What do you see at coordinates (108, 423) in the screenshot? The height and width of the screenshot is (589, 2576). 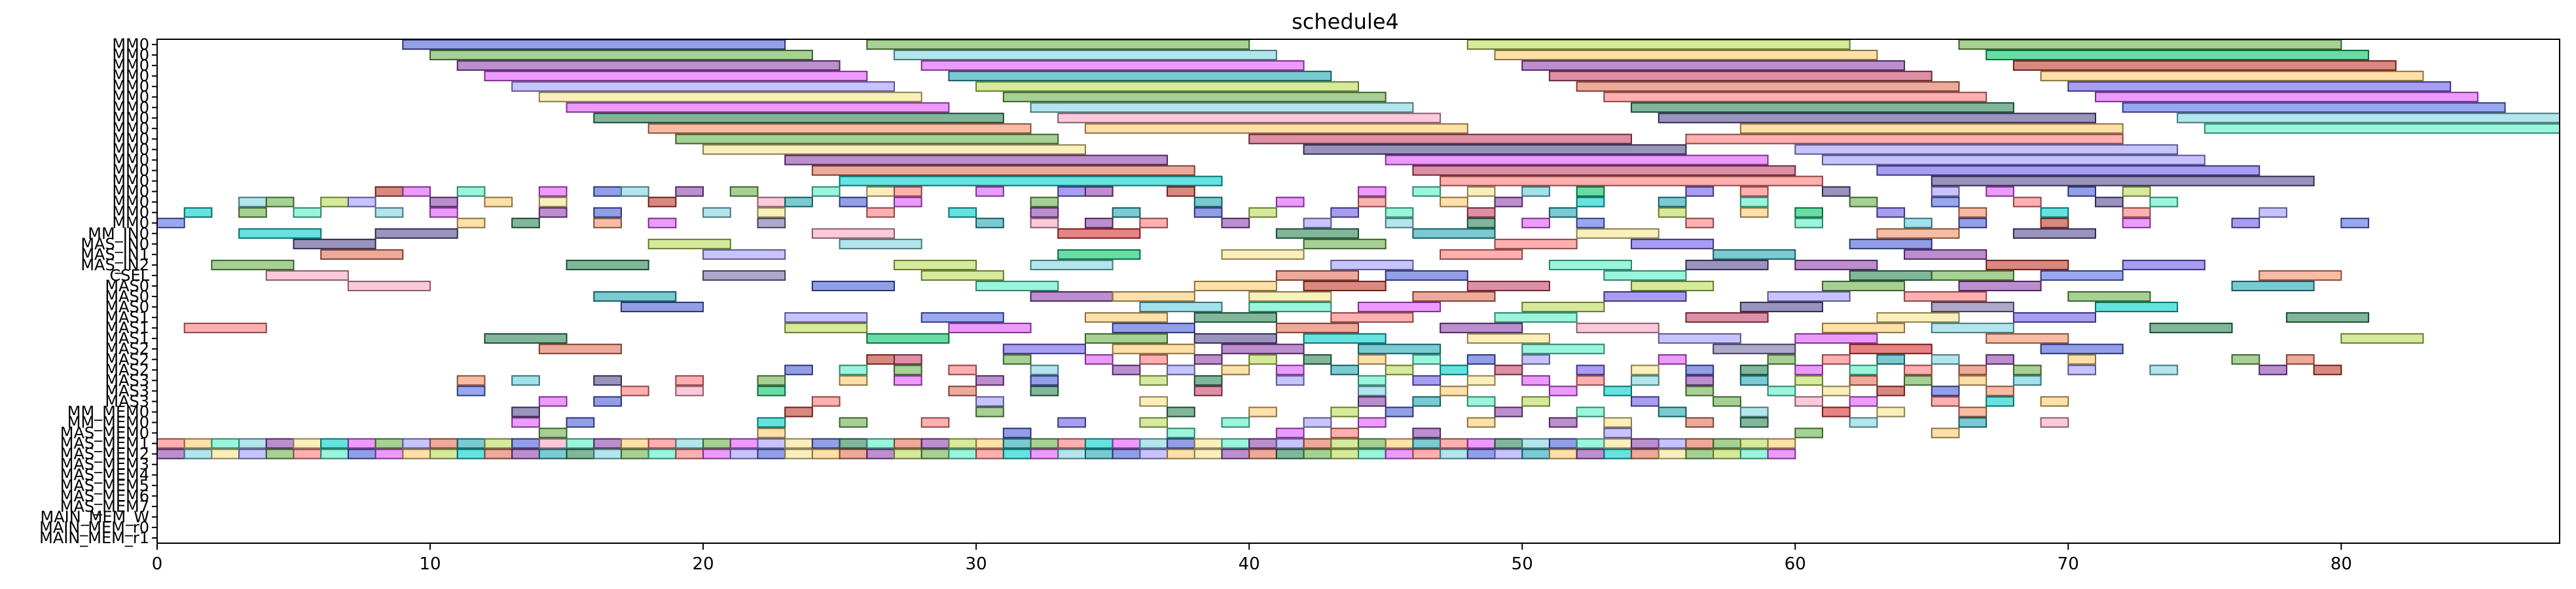 I see `y-tick-label-36: MM_MEM0` at bounding box center [108, 423].